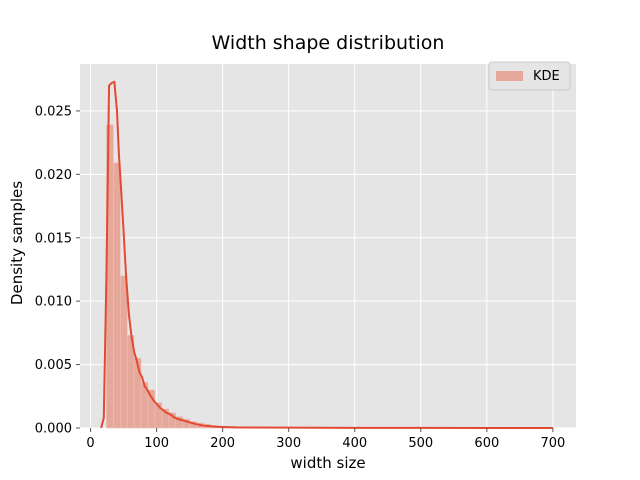  Describe the element at coordinates (53, 111) in the screenshot. I see `y-tick-label: 0.025` at that location.